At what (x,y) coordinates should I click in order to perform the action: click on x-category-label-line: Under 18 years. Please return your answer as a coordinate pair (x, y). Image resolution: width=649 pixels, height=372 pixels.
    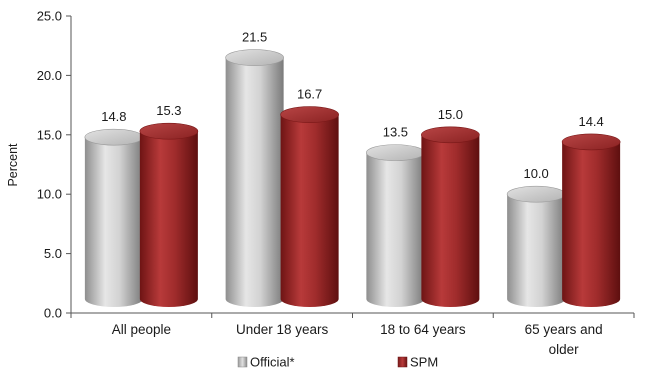
    Looking at the image, I should click on (282, 329).